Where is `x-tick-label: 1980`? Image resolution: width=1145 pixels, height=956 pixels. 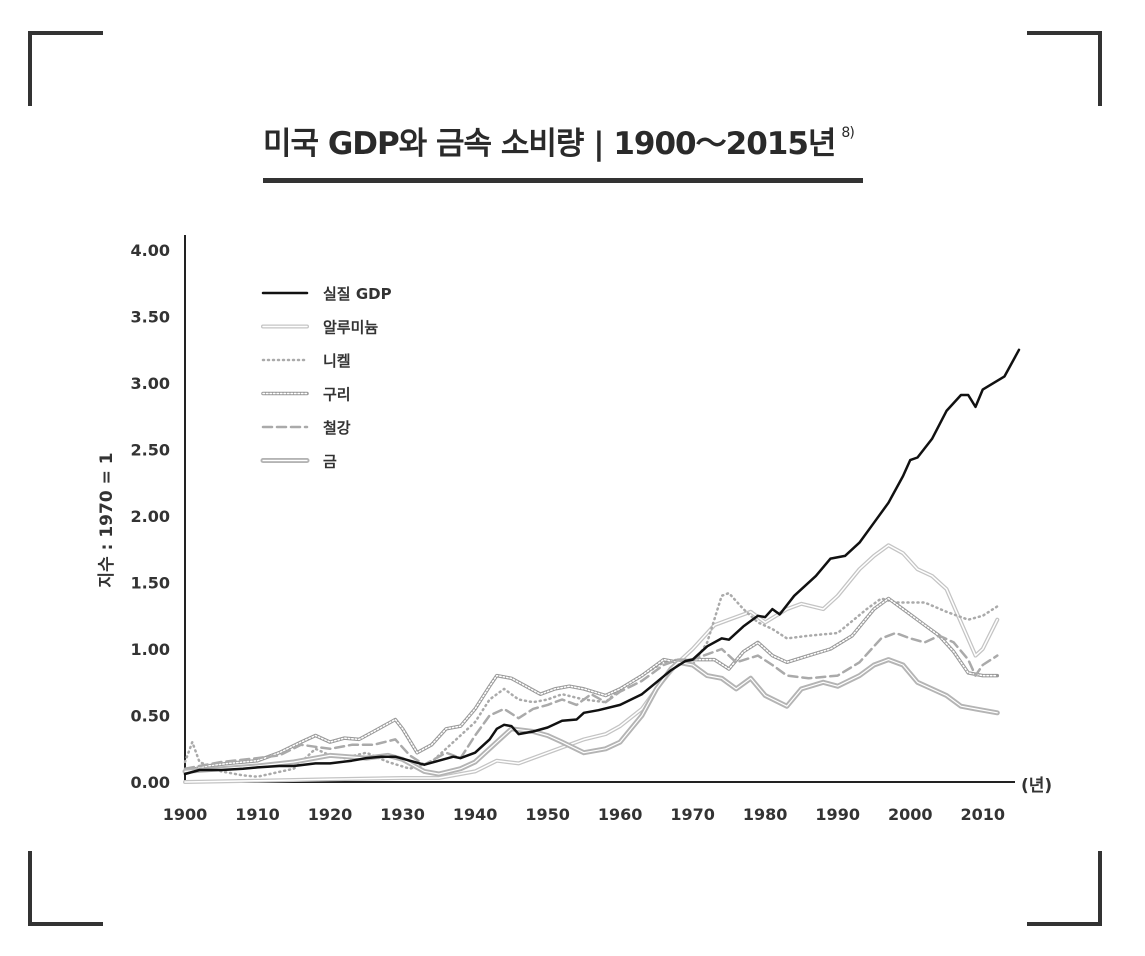 x-tick-label: 1980 is located at coordinates (765, 814).